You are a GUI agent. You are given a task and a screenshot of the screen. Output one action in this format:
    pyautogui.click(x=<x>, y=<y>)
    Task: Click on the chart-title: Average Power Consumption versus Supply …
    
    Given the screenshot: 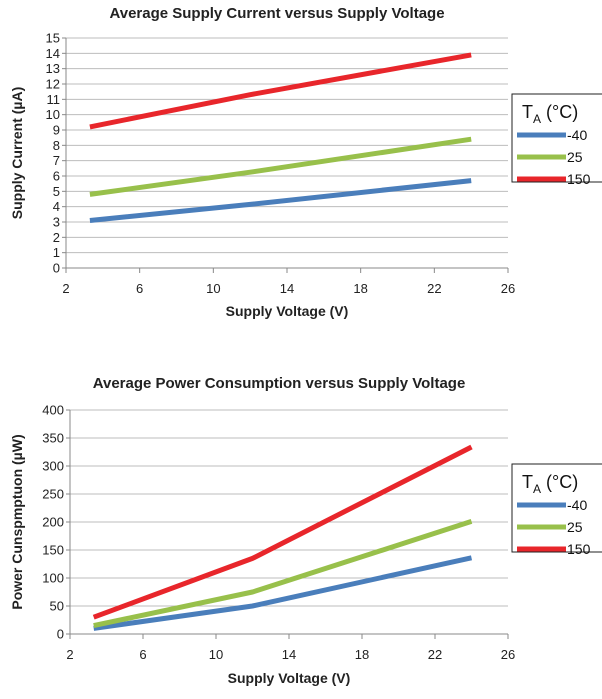 What is the action you would take?
    pyautogui.click(x=279, y=383)
    